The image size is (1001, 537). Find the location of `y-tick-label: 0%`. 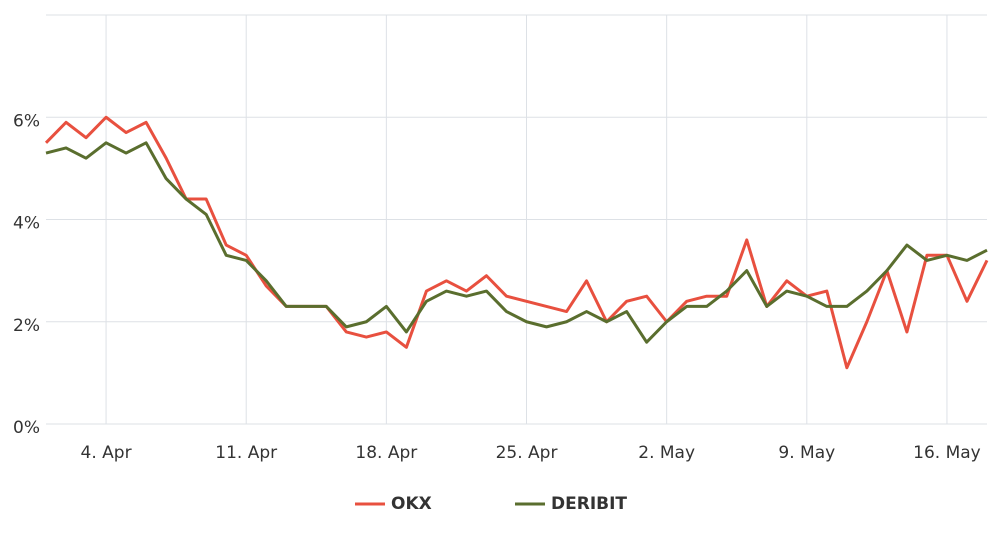

y-tick-label: 0% is located at coordinates (26, 428).